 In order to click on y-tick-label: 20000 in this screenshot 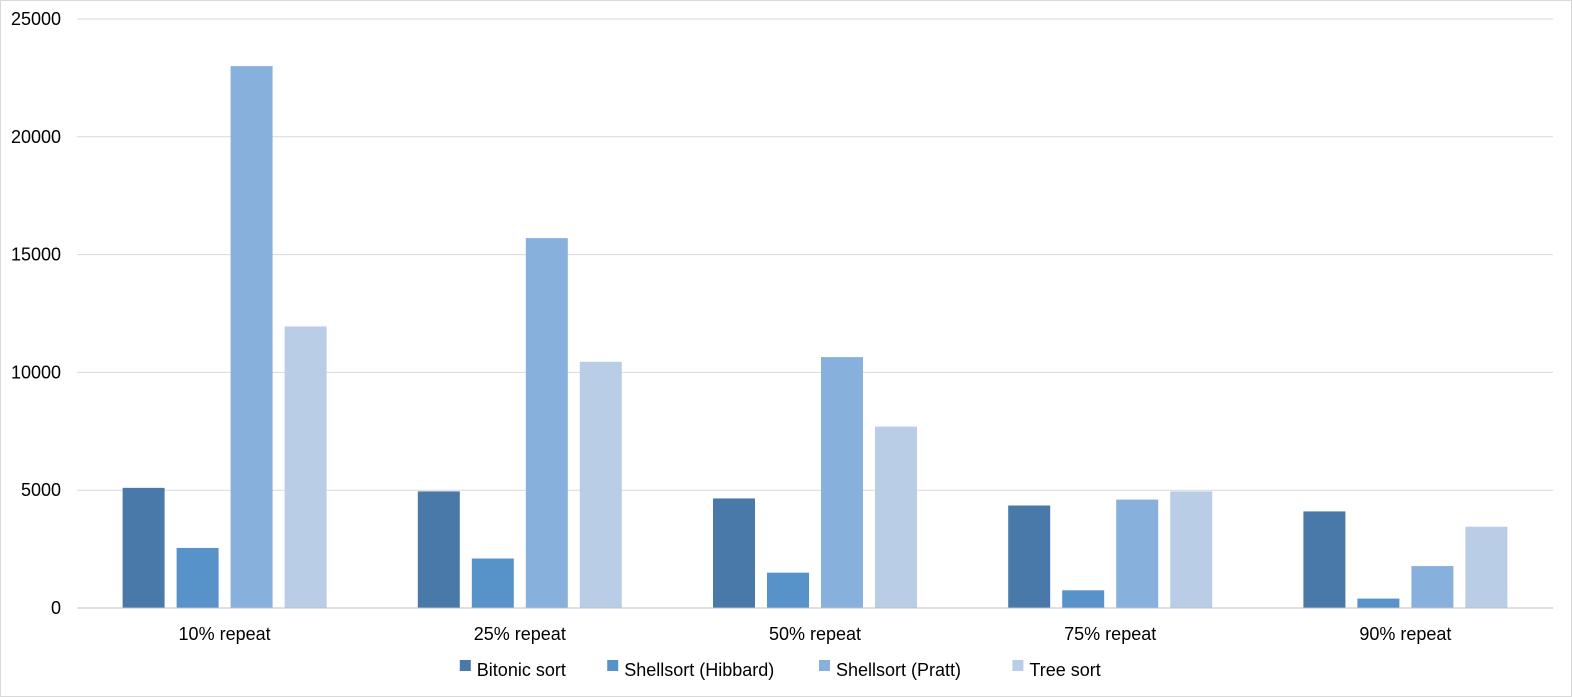, I will do `click(36, 137)`.